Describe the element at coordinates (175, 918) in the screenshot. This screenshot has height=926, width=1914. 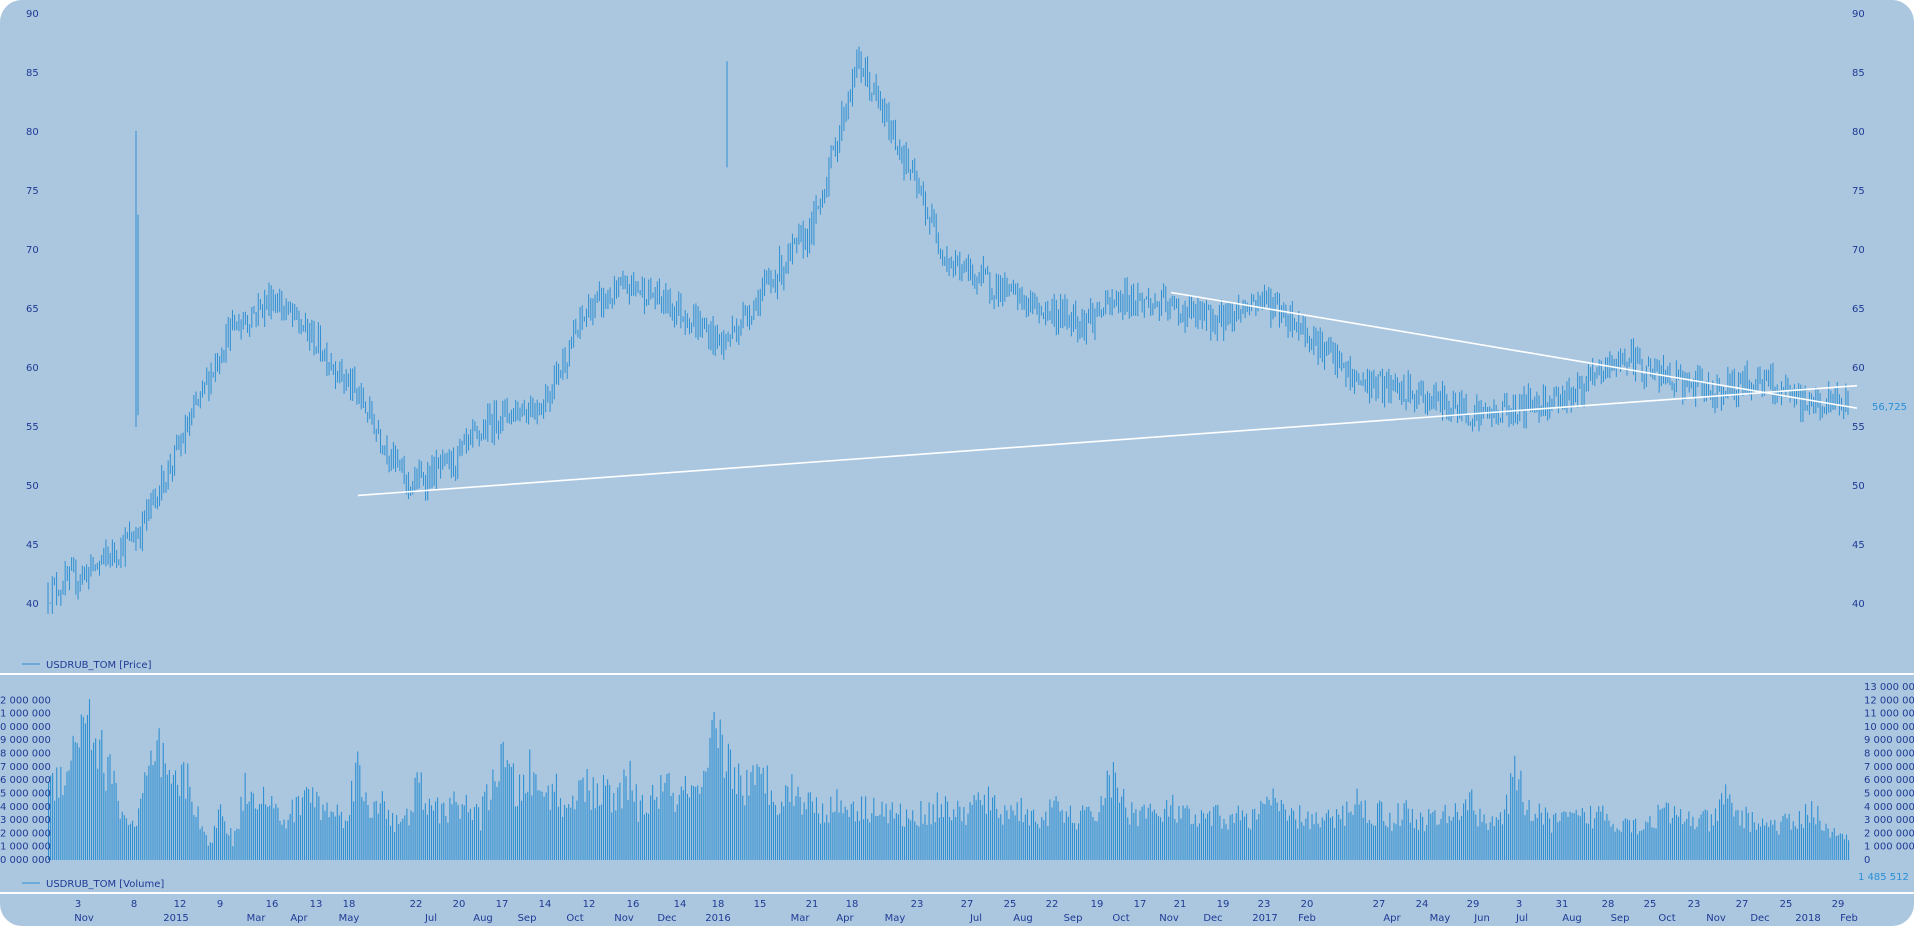
I see `x-tick-month: 2015` at that location.